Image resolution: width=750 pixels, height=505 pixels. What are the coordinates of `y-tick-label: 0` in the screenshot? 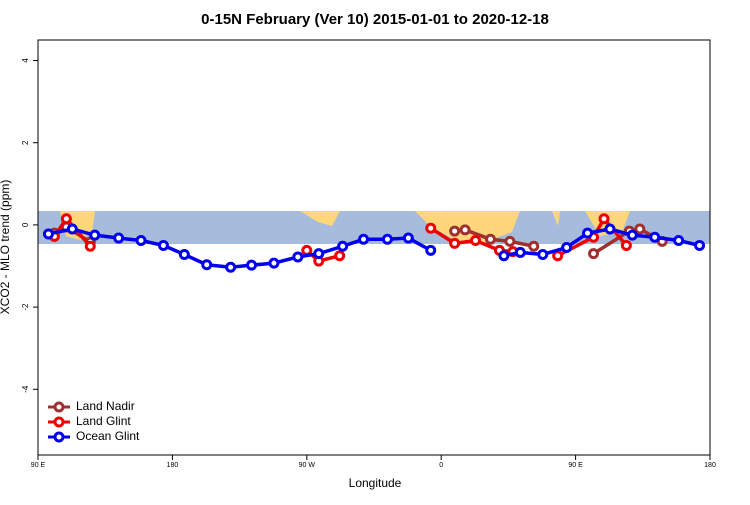 It's located at (25, 224).